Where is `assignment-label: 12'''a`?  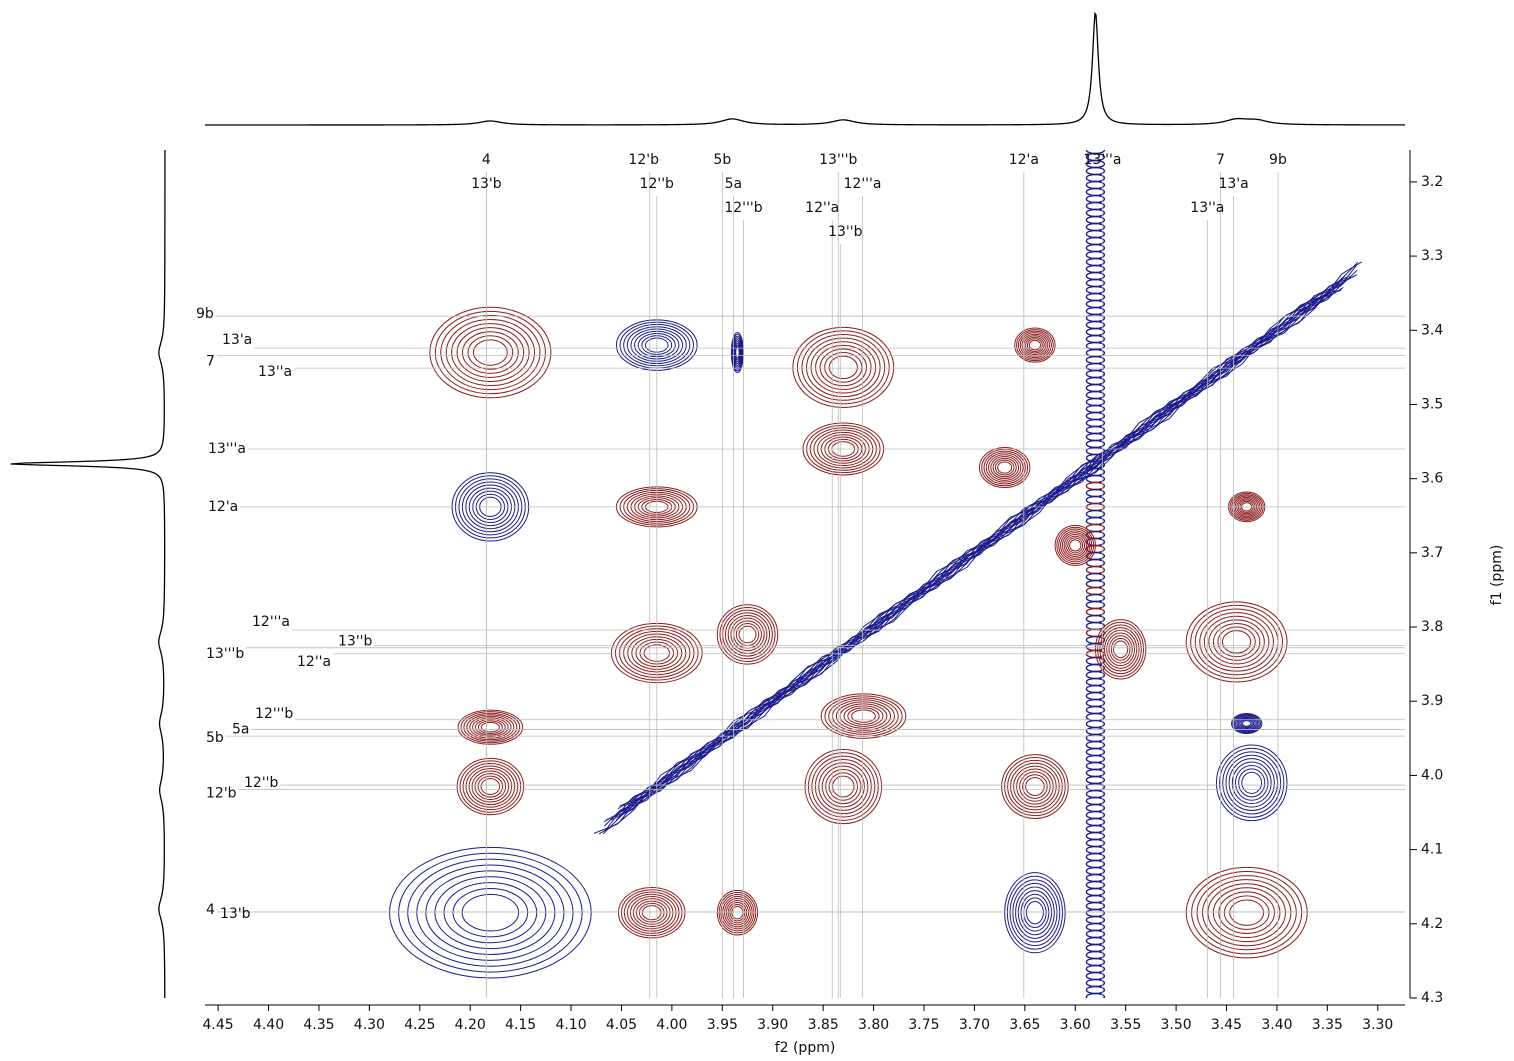
assignment-label: 12'''a is located at coordinates (271, 622).